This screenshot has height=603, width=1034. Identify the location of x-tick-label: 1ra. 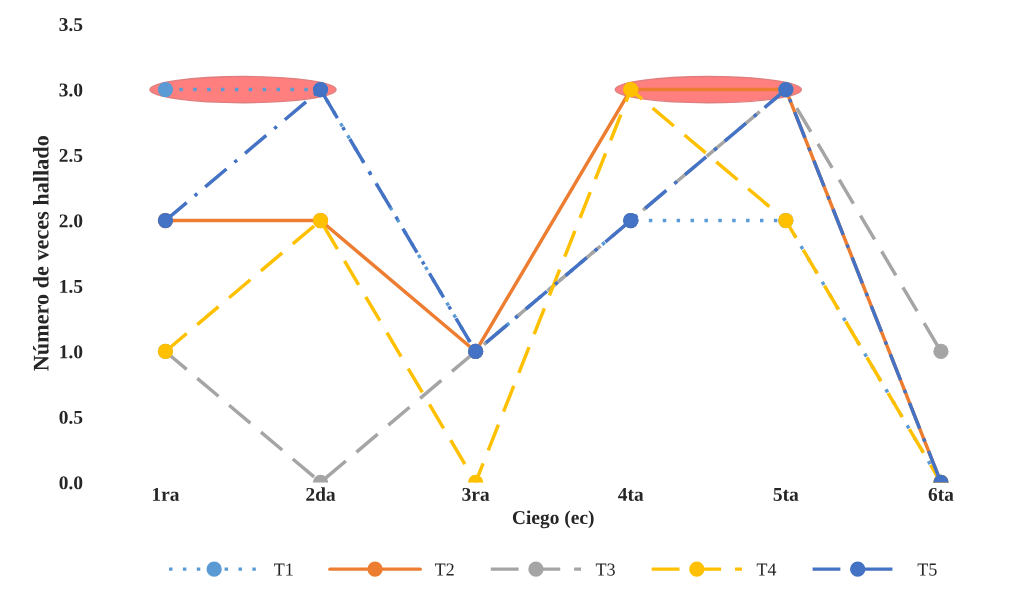
(166, 494).